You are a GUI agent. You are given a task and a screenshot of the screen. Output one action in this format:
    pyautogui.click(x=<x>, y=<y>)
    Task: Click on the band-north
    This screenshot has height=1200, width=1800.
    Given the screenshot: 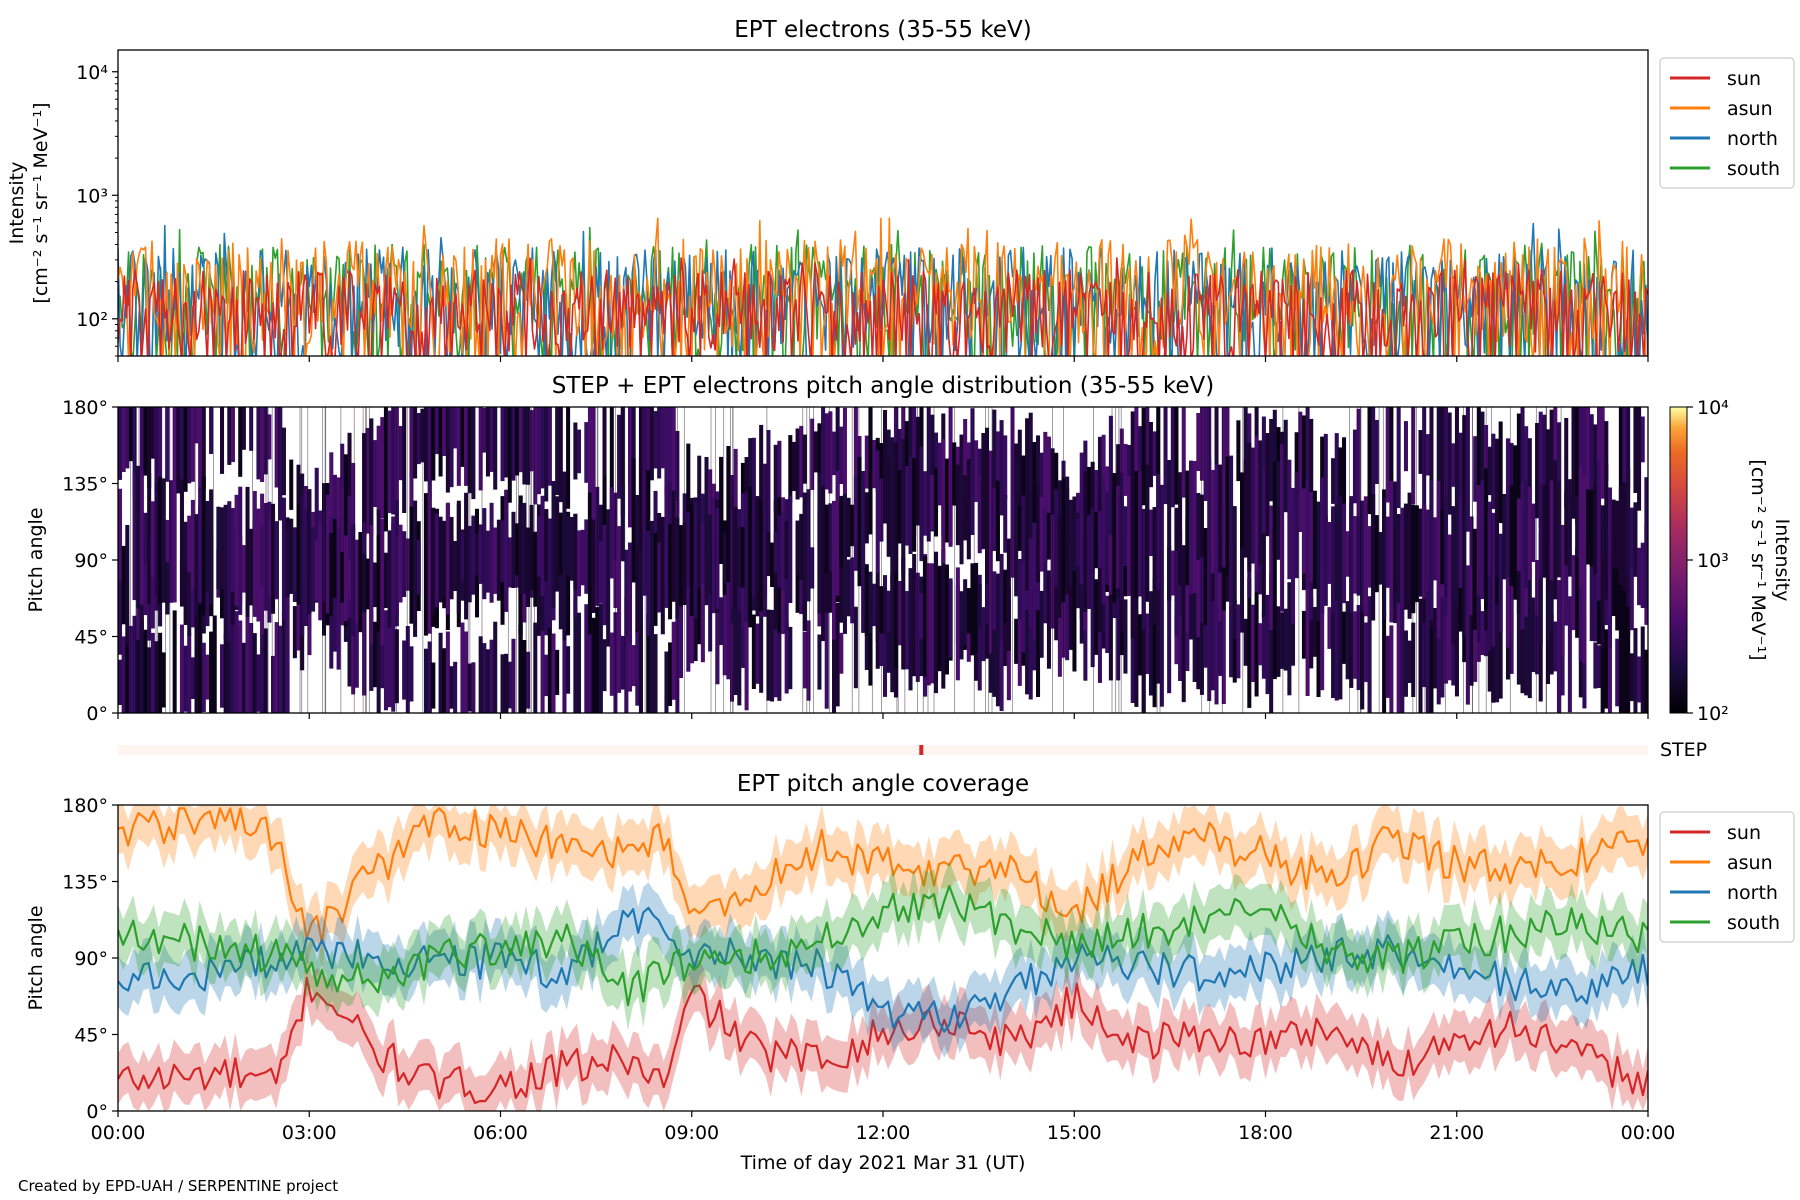 What is the action you would take?
    pyautogui.click(x=883, y=970)
    